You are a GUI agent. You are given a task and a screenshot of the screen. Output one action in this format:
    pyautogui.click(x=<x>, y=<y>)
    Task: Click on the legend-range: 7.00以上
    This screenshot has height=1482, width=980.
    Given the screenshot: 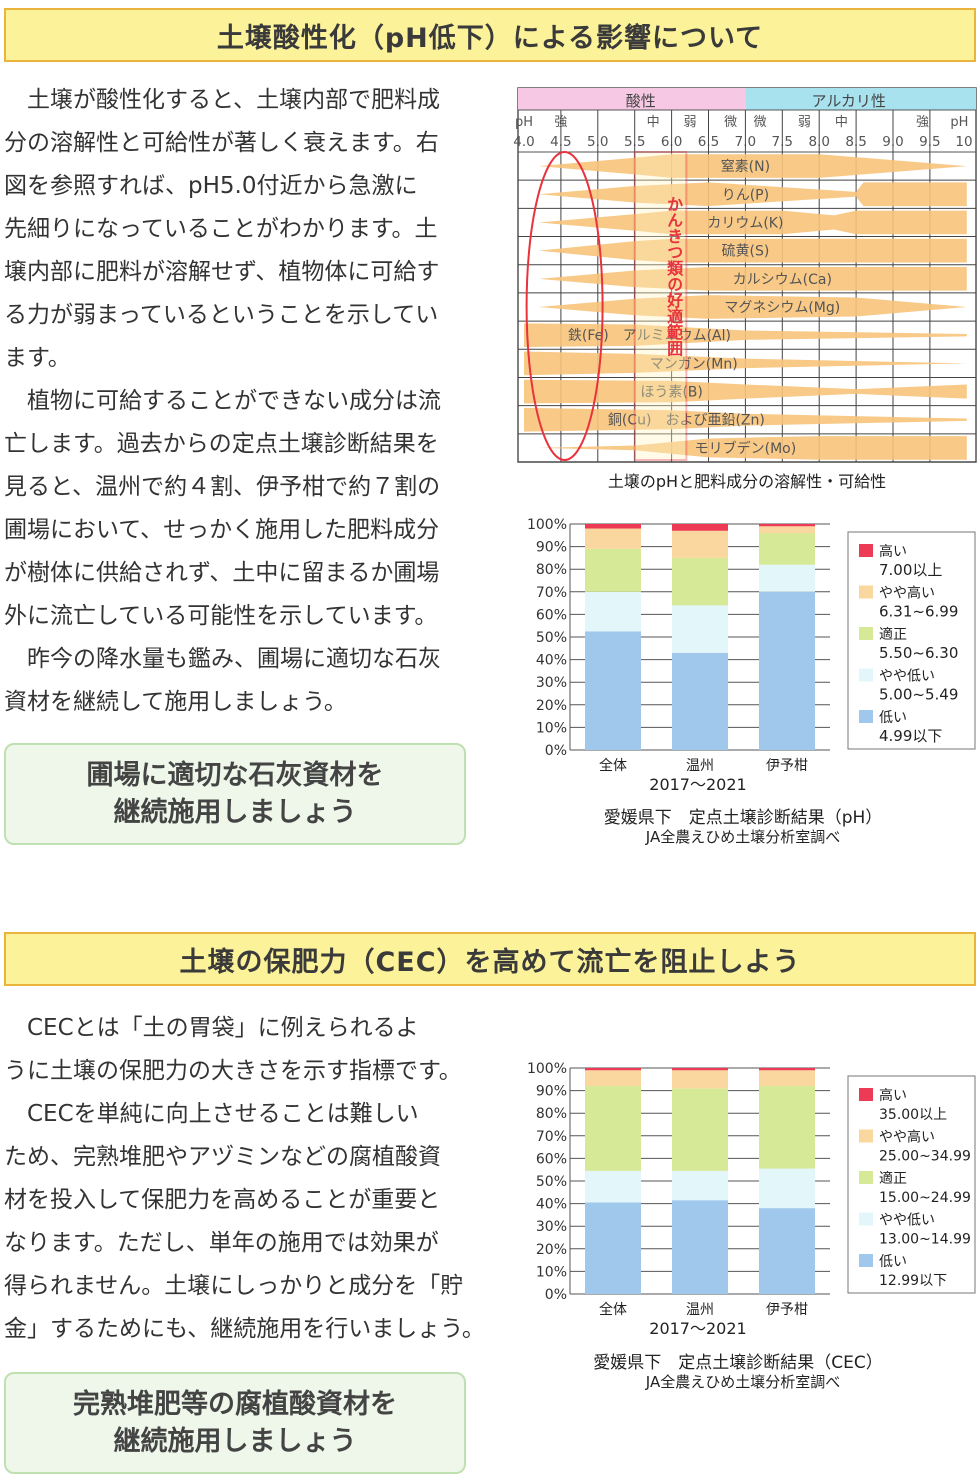 What is the action you would take?
    pyautogui.click(x=910, y=570)
    